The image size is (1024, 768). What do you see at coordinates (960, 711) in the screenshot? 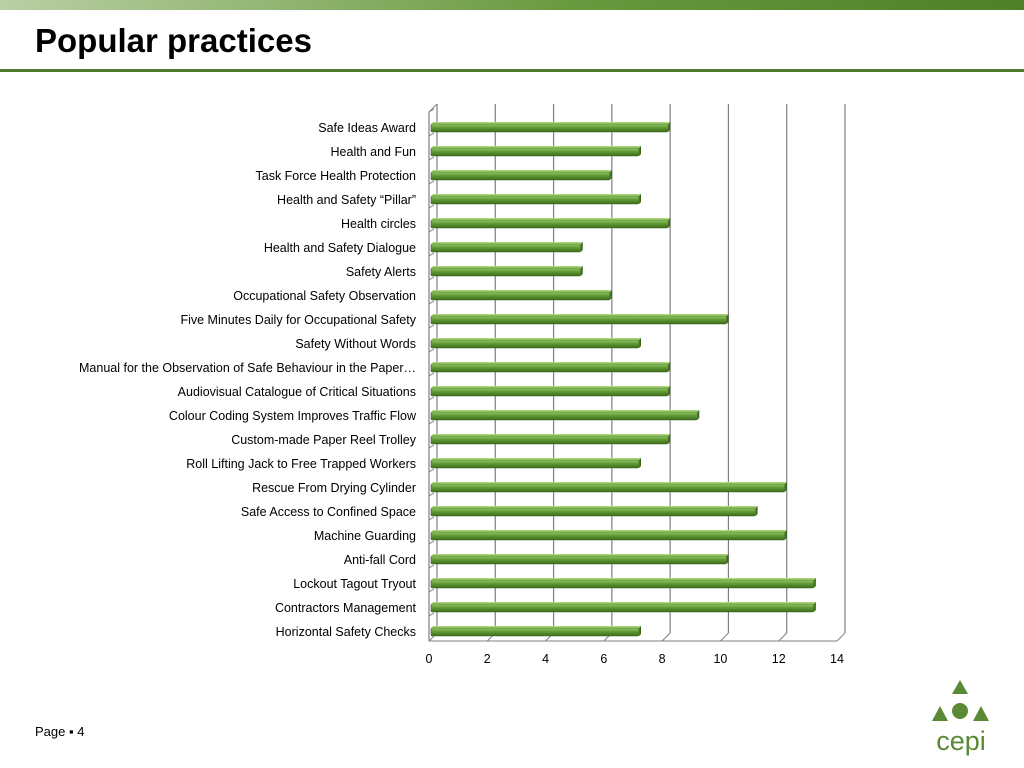
I see `logo-center-circle` at bounding box center [960, 711].